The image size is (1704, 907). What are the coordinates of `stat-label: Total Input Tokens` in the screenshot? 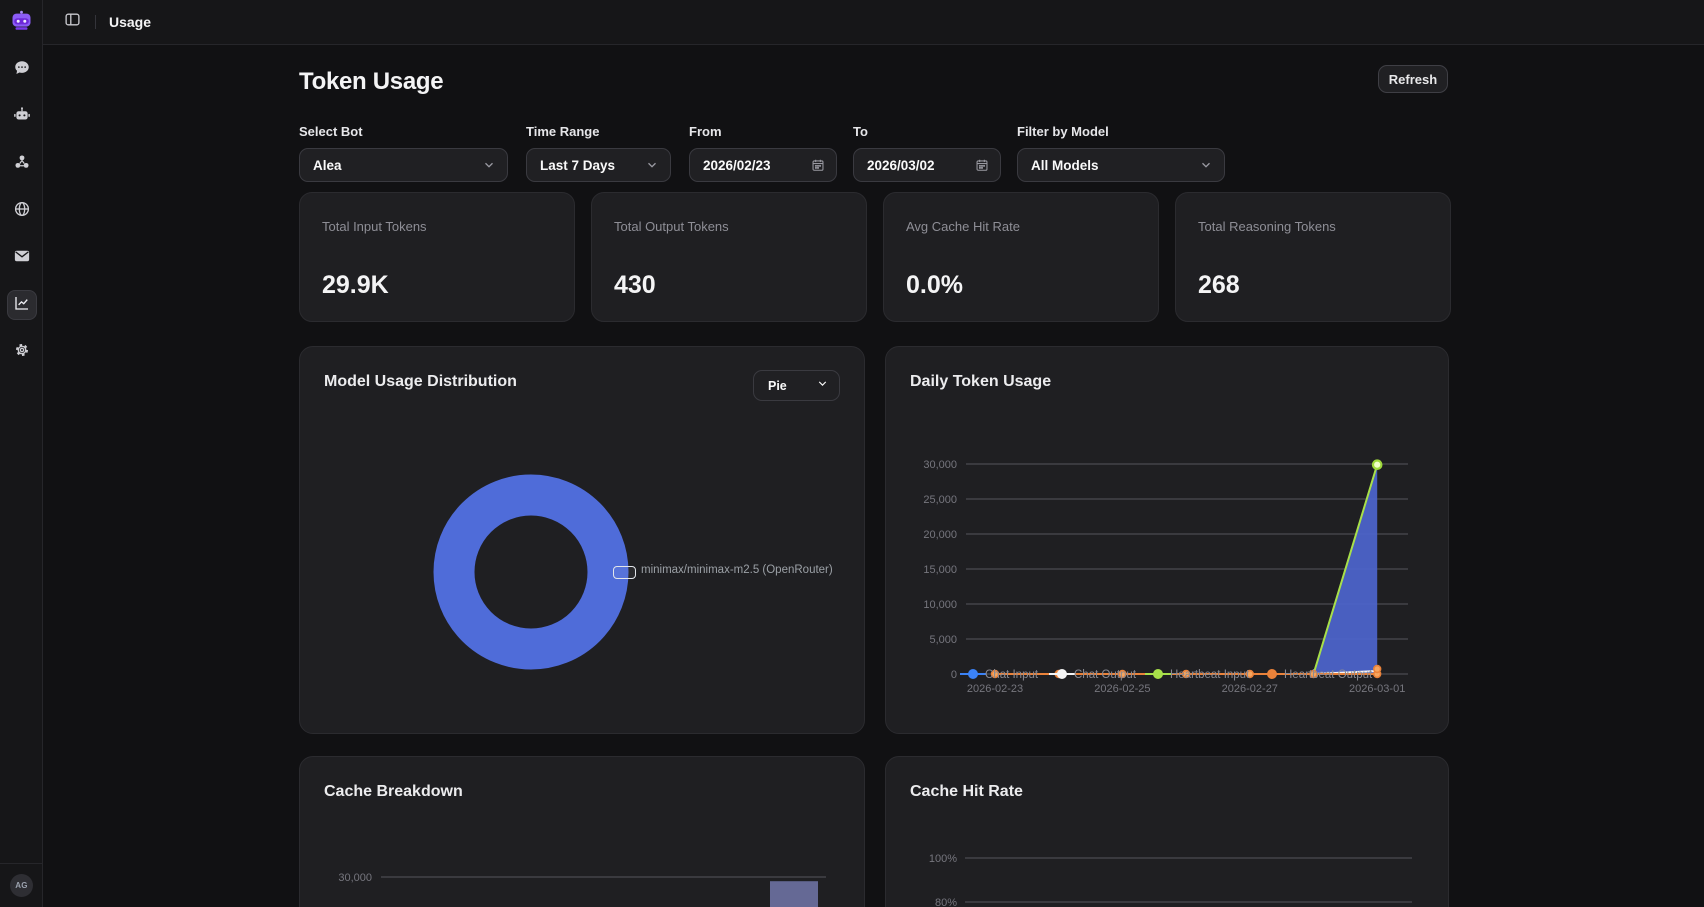 It's located at (374, 226).